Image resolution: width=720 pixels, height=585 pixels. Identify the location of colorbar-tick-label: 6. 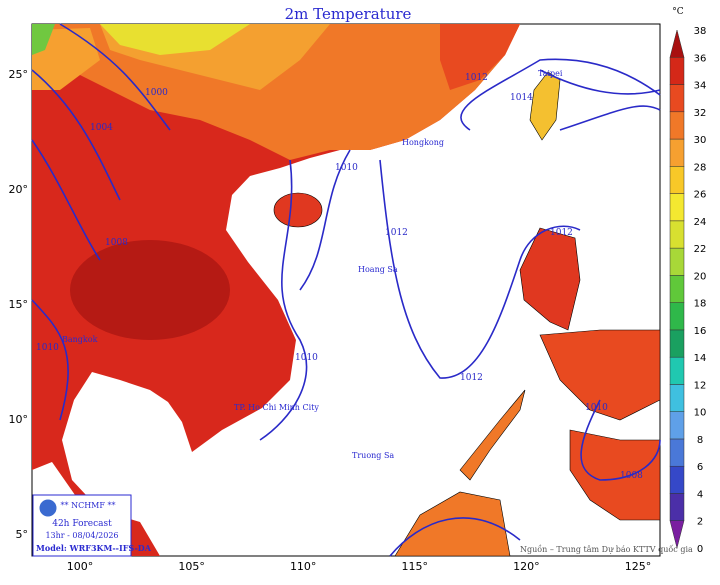
(700, 467).